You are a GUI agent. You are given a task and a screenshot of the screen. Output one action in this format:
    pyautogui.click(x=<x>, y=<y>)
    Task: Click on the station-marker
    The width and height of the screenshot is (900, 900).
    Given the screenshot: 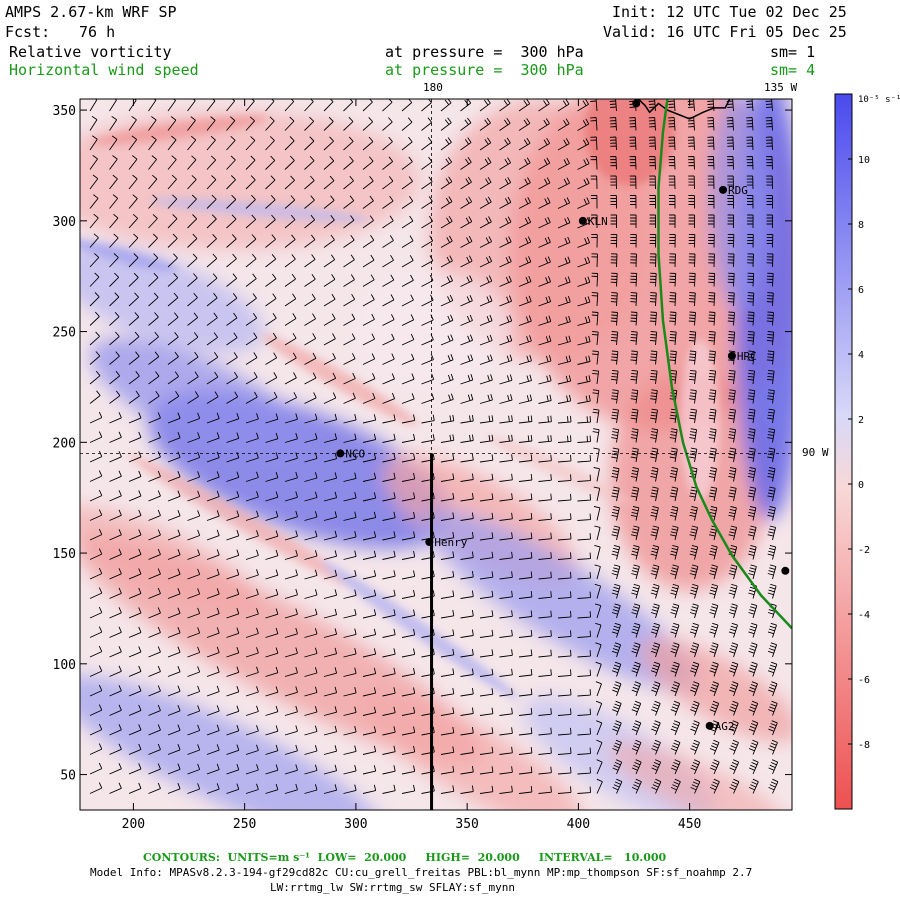 What is the action you would take?
    pyautogui.click(x=723, y=189)
    